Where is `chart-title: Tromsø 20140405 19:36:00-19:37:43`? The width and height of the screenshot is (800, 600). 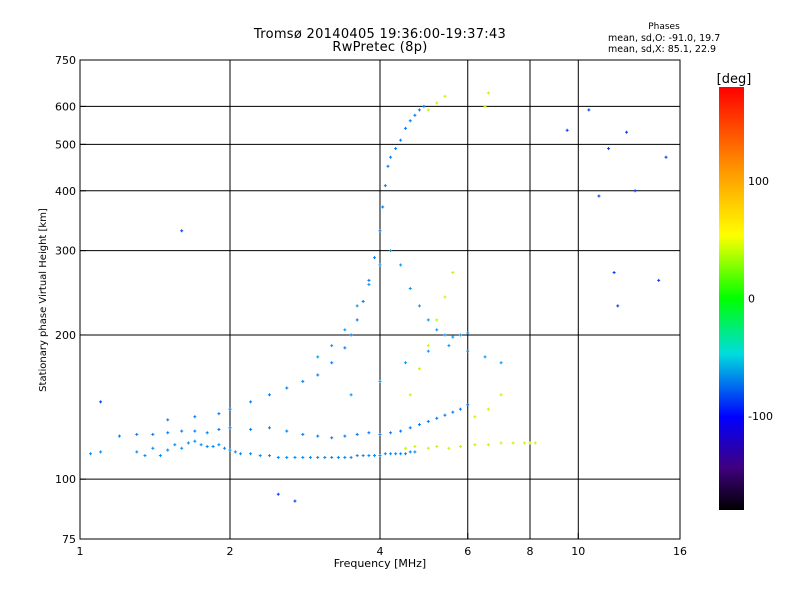
chart-title: Tromsø 20140405 19:36:00-19:37:43 is located at coordinates (380, 34).